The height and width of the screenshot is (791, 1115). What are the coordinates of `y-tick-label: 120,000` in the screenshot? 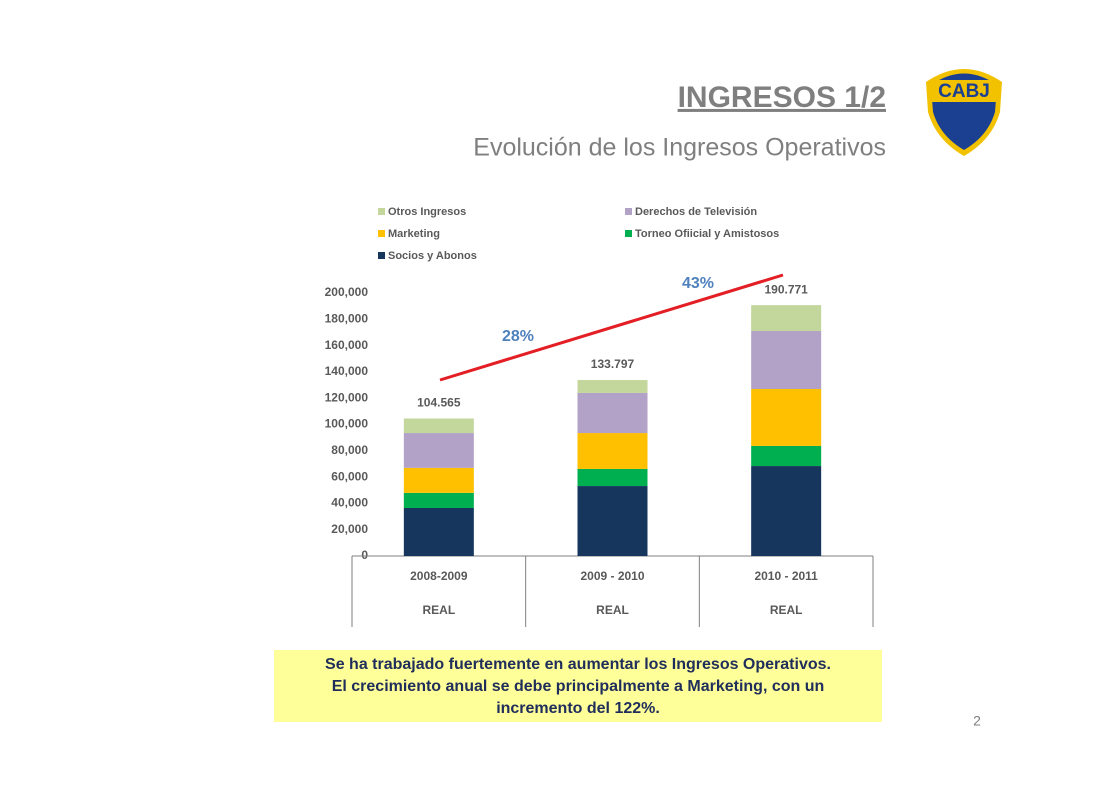 It's located at (347, 397).